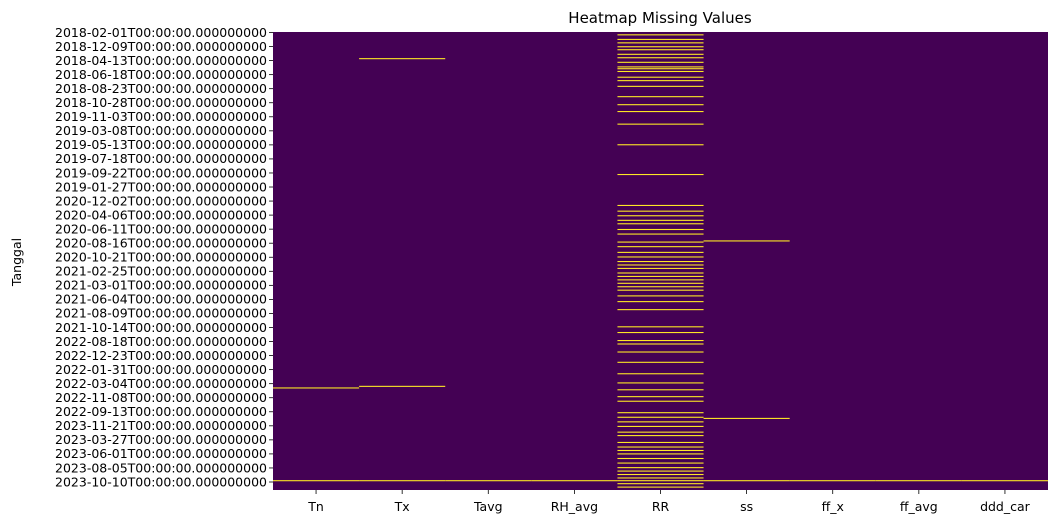 The width and height of the screenshot is (1058, 528). Describe the element at coordinates (161, 116) in the screenshot. I see `y-tick-label: 2019-11-03T00:00:00.000000000` at that location.